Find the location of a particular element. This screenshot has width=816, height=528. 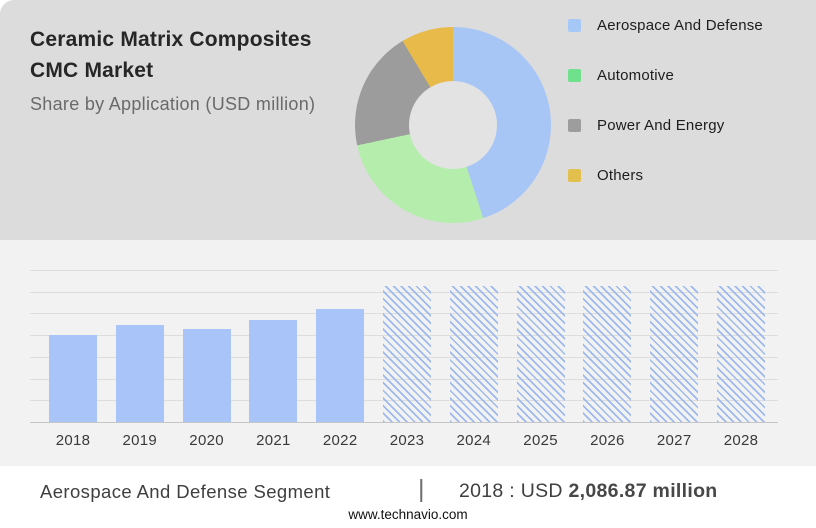

xaxis-label-2026: 2026 is located at coordinates (607, 440).